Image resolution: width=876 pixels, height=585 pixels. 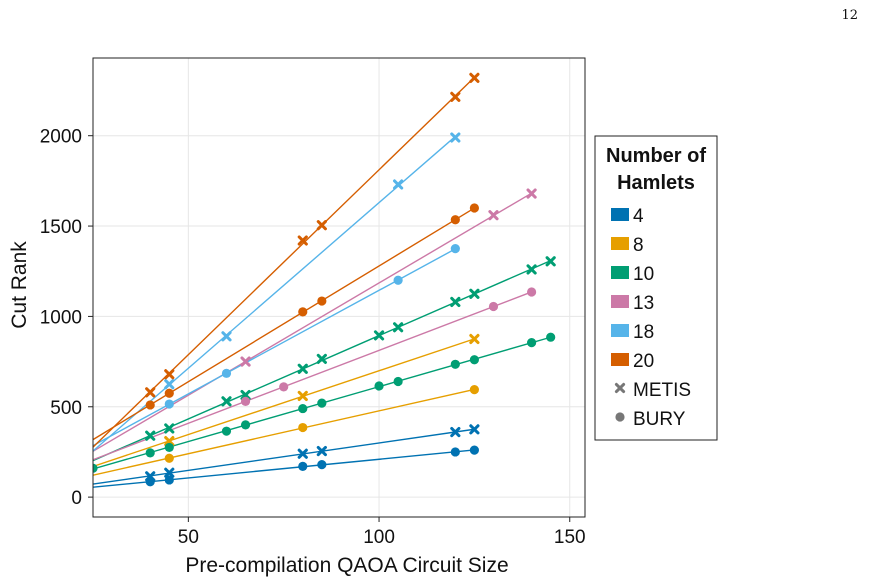 What do you see at coordinates (61, 227) in the screenshot?
I see `y-tick-label: 1500` at bounding box center [61, 227].